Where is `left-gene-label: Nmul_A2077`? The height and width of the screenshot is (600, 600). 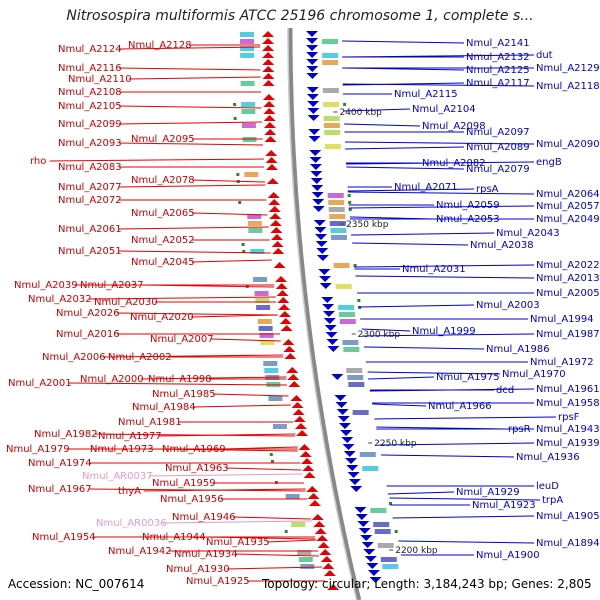 left-gene-label: Nmul_A2077 is located at coordinates (90, 187).